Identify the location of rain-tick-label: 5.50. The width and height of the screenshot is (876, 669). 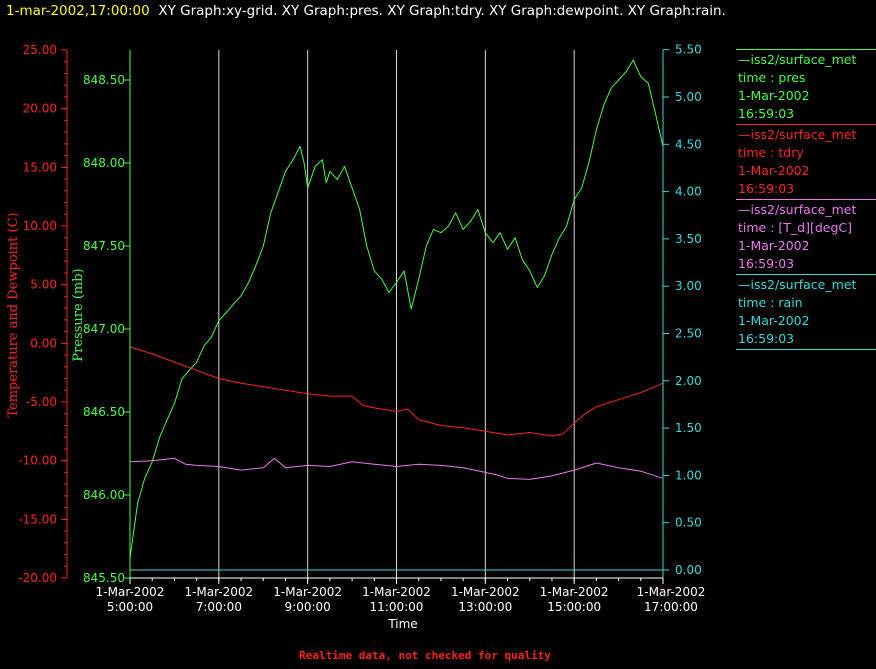
(688, 50).